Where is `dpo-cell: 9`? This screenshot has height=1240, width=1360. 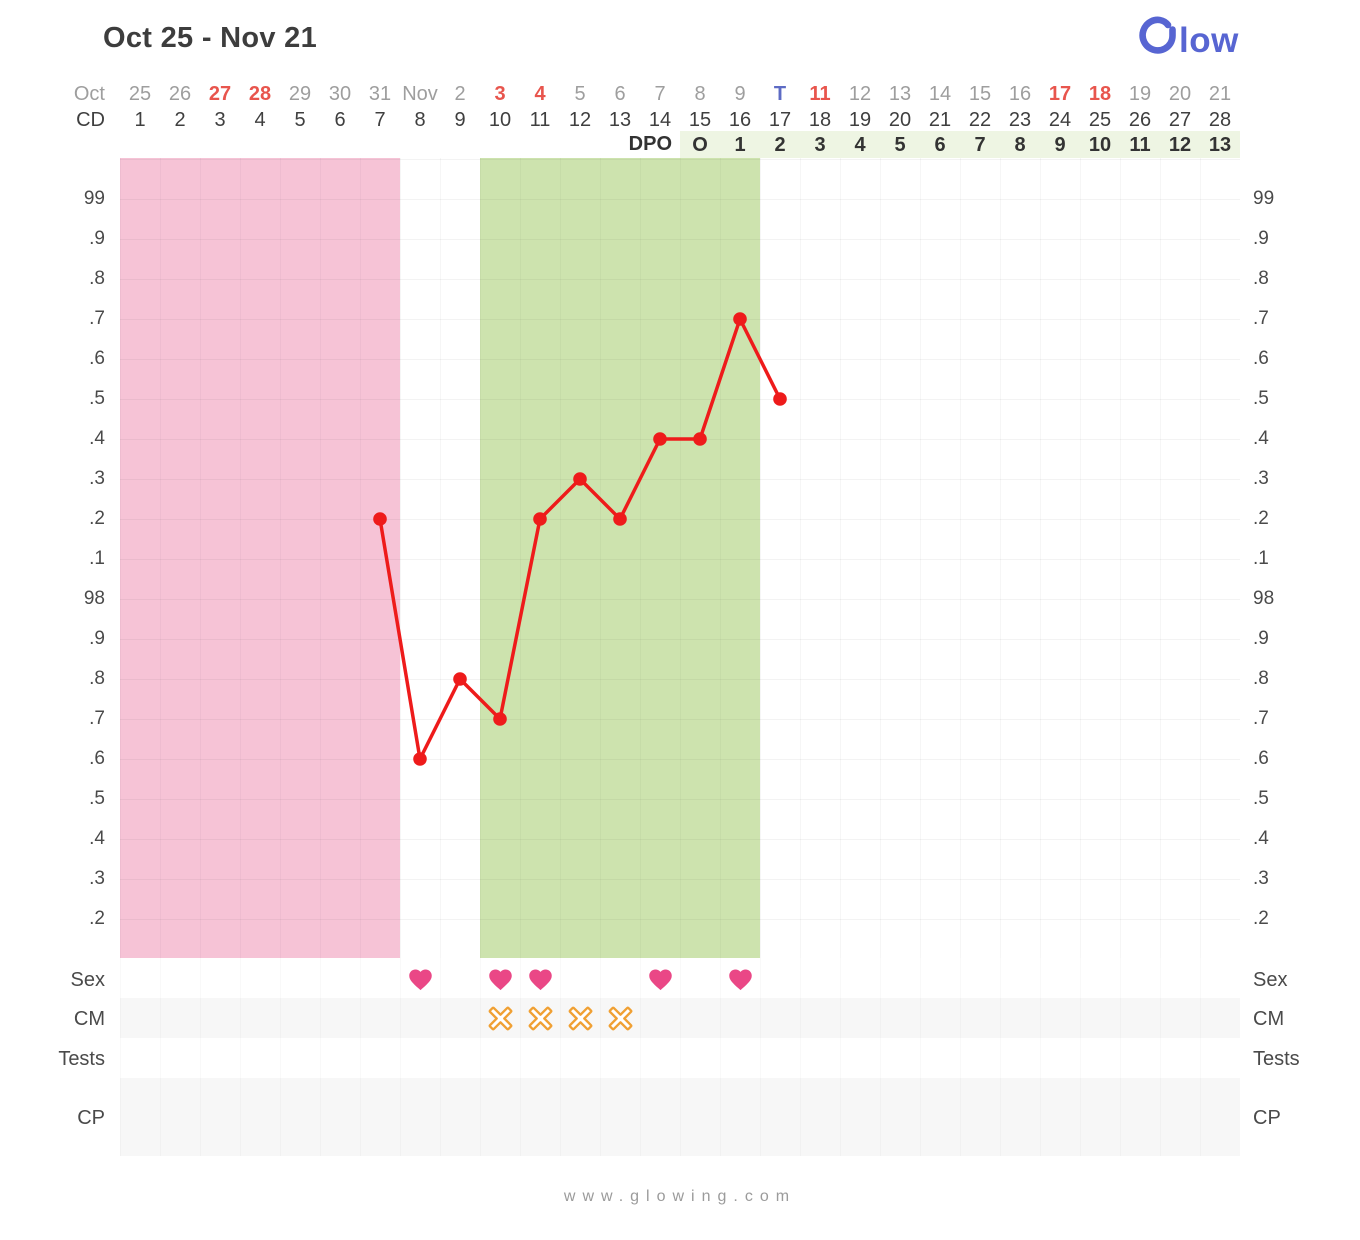 dpo-cell: 9 is located at coordinates (1060, 145).